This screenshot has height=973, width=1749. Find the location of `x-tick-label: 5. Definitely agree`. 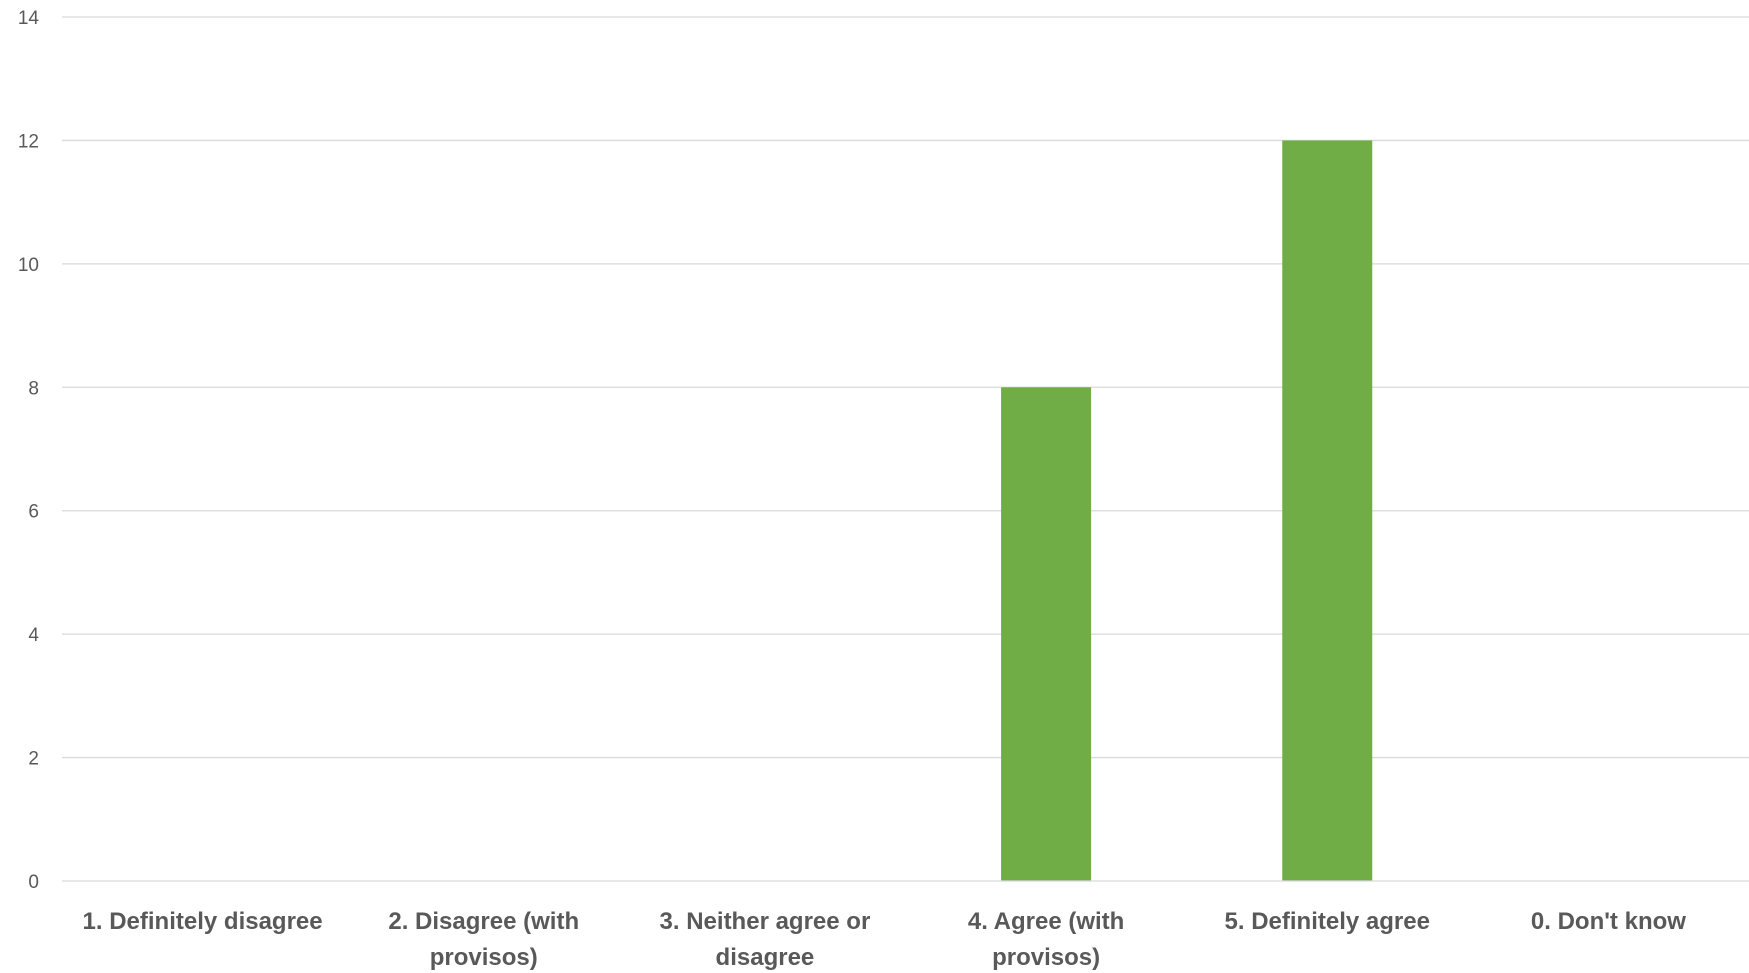

x-tick-label: 5. Definitely agree is located at coordinates (1327, 921).